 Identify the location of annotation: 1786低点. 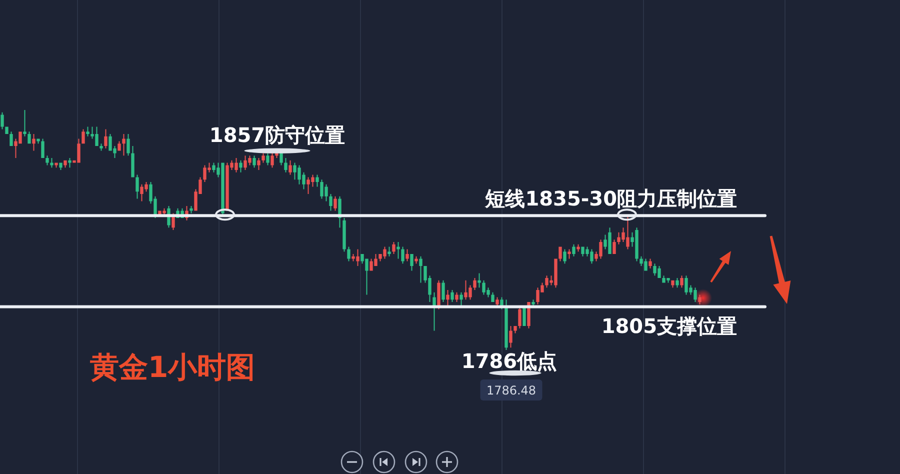
(509, 361).